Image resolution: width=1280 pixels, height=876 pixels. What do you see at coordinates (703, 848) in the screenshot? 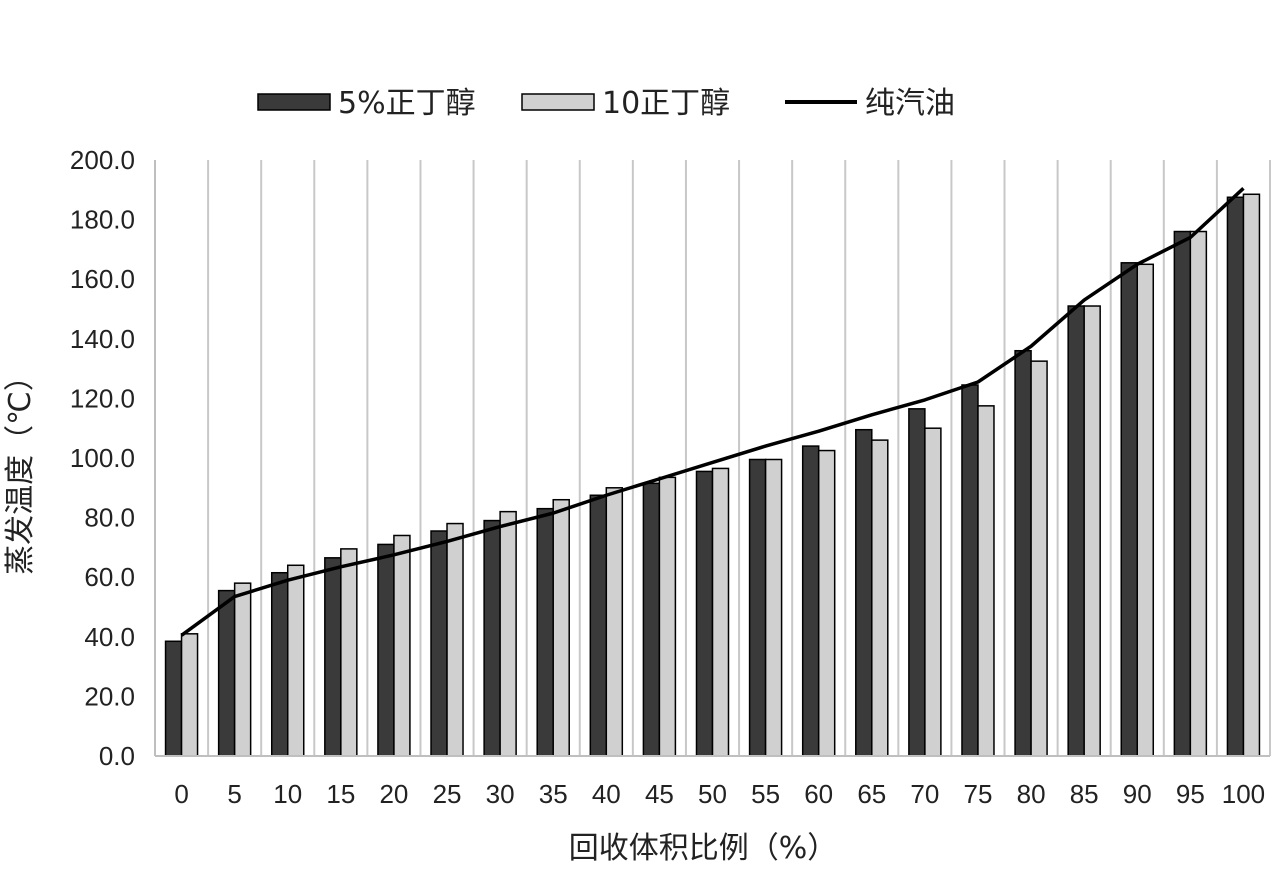
I see `x-axis-title: 回收体积比例（%）` at bounding box center [703, 848].